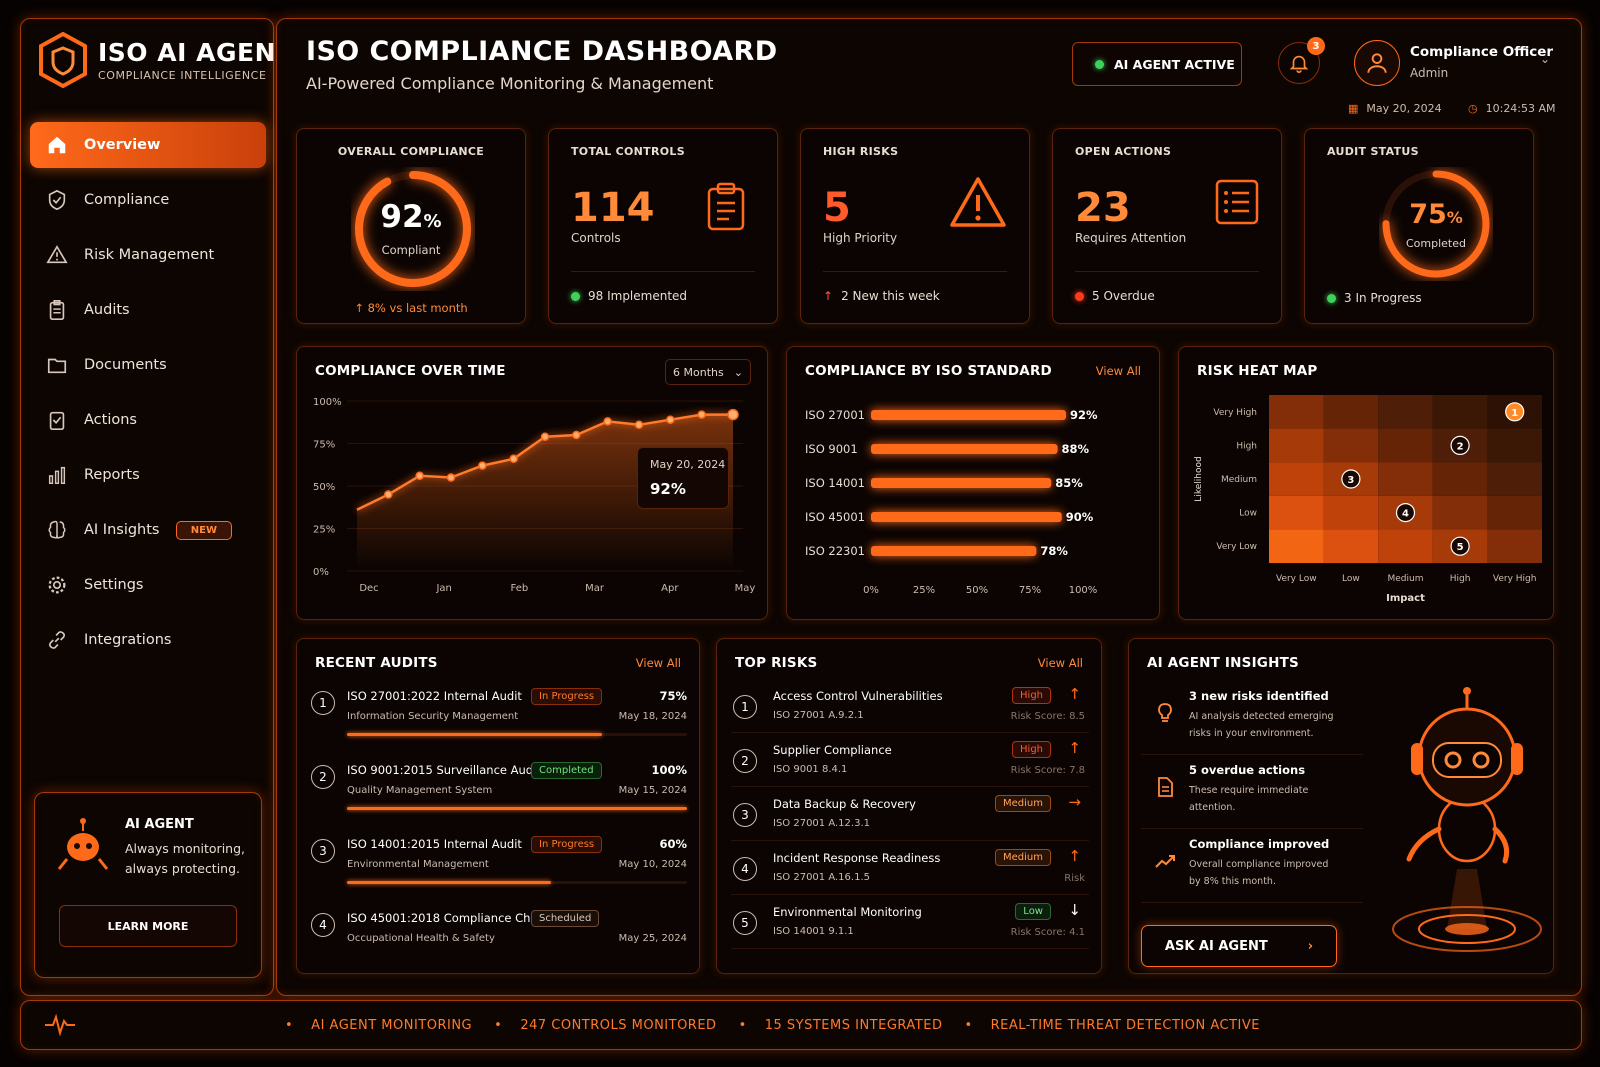 Image resolution: width=1600 pixels, height=1067 pixels. What do you see at coordinates (148, 926) in the screenshot?
I see `learn-more-button: LEARN MORE` at bounding box center [148, 926].